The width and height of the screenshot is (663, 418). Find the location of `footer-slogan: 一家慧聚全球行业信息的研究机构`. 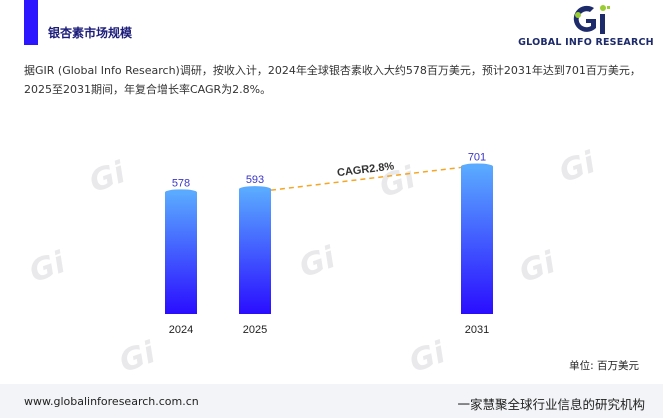

footer-slogan: 一家慧聚全球行业信息的研究机构 is located at coordinates (551, 404).